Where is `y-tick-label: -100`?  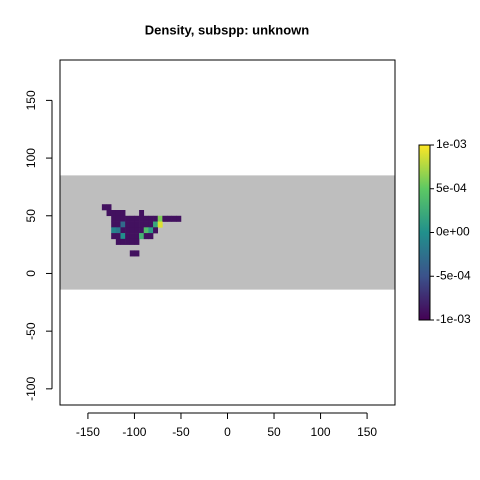
y-tick-label: -100 is located at coordinates (31, 389).